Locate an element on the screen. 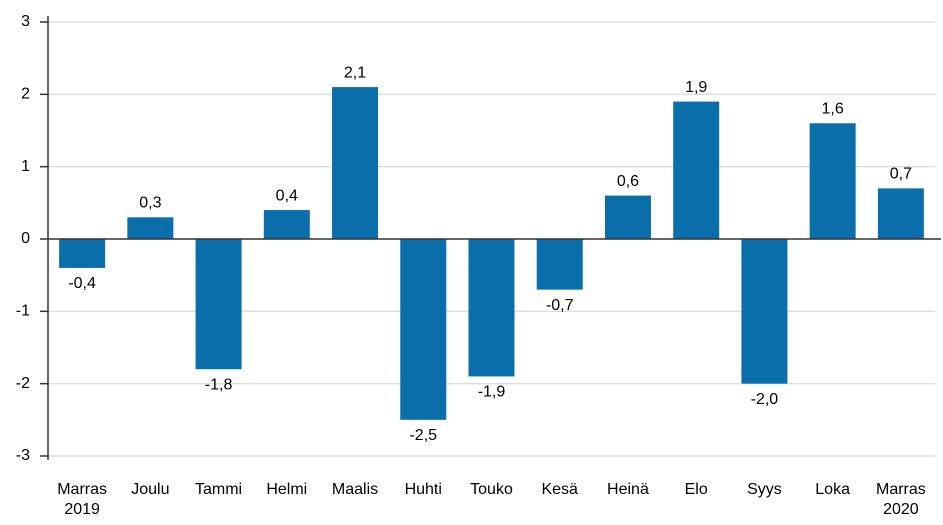 Image resolution: width=943 pixels, height=525 pixels. y-tick-label: -3 is located at coordinates (23, 455).